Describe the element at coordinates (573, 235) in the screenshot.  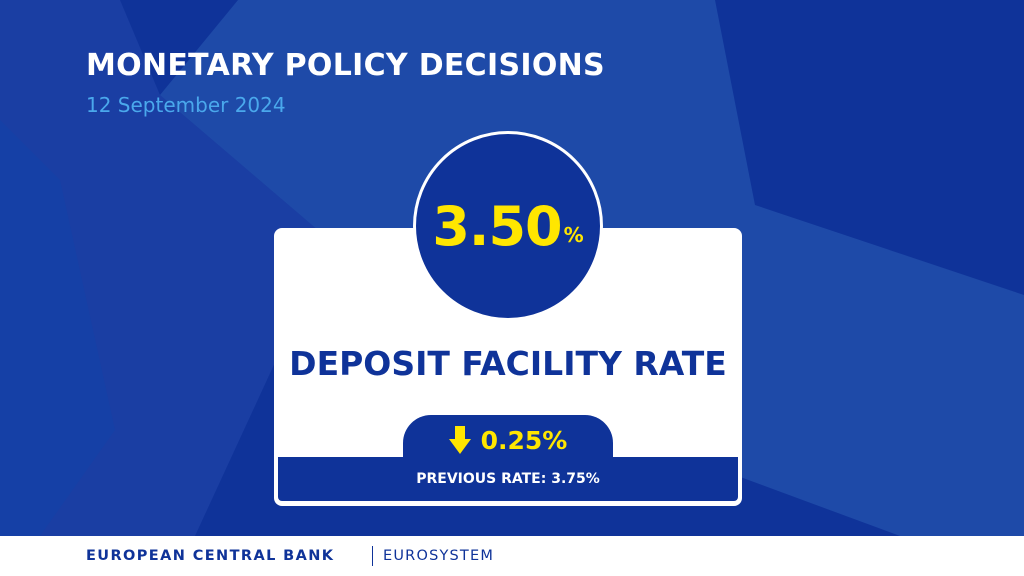
I see `rate-unit: %` at that location.